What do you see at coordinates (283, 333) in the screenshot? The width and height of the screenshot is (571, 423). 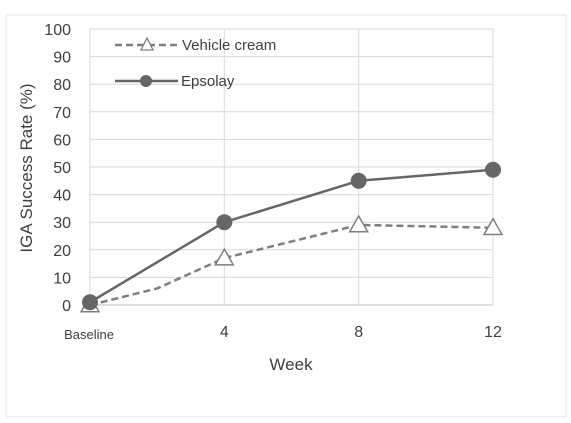 I see `x-tick-labels: Baseline 4 8 12` at bounding box center [283, 333].